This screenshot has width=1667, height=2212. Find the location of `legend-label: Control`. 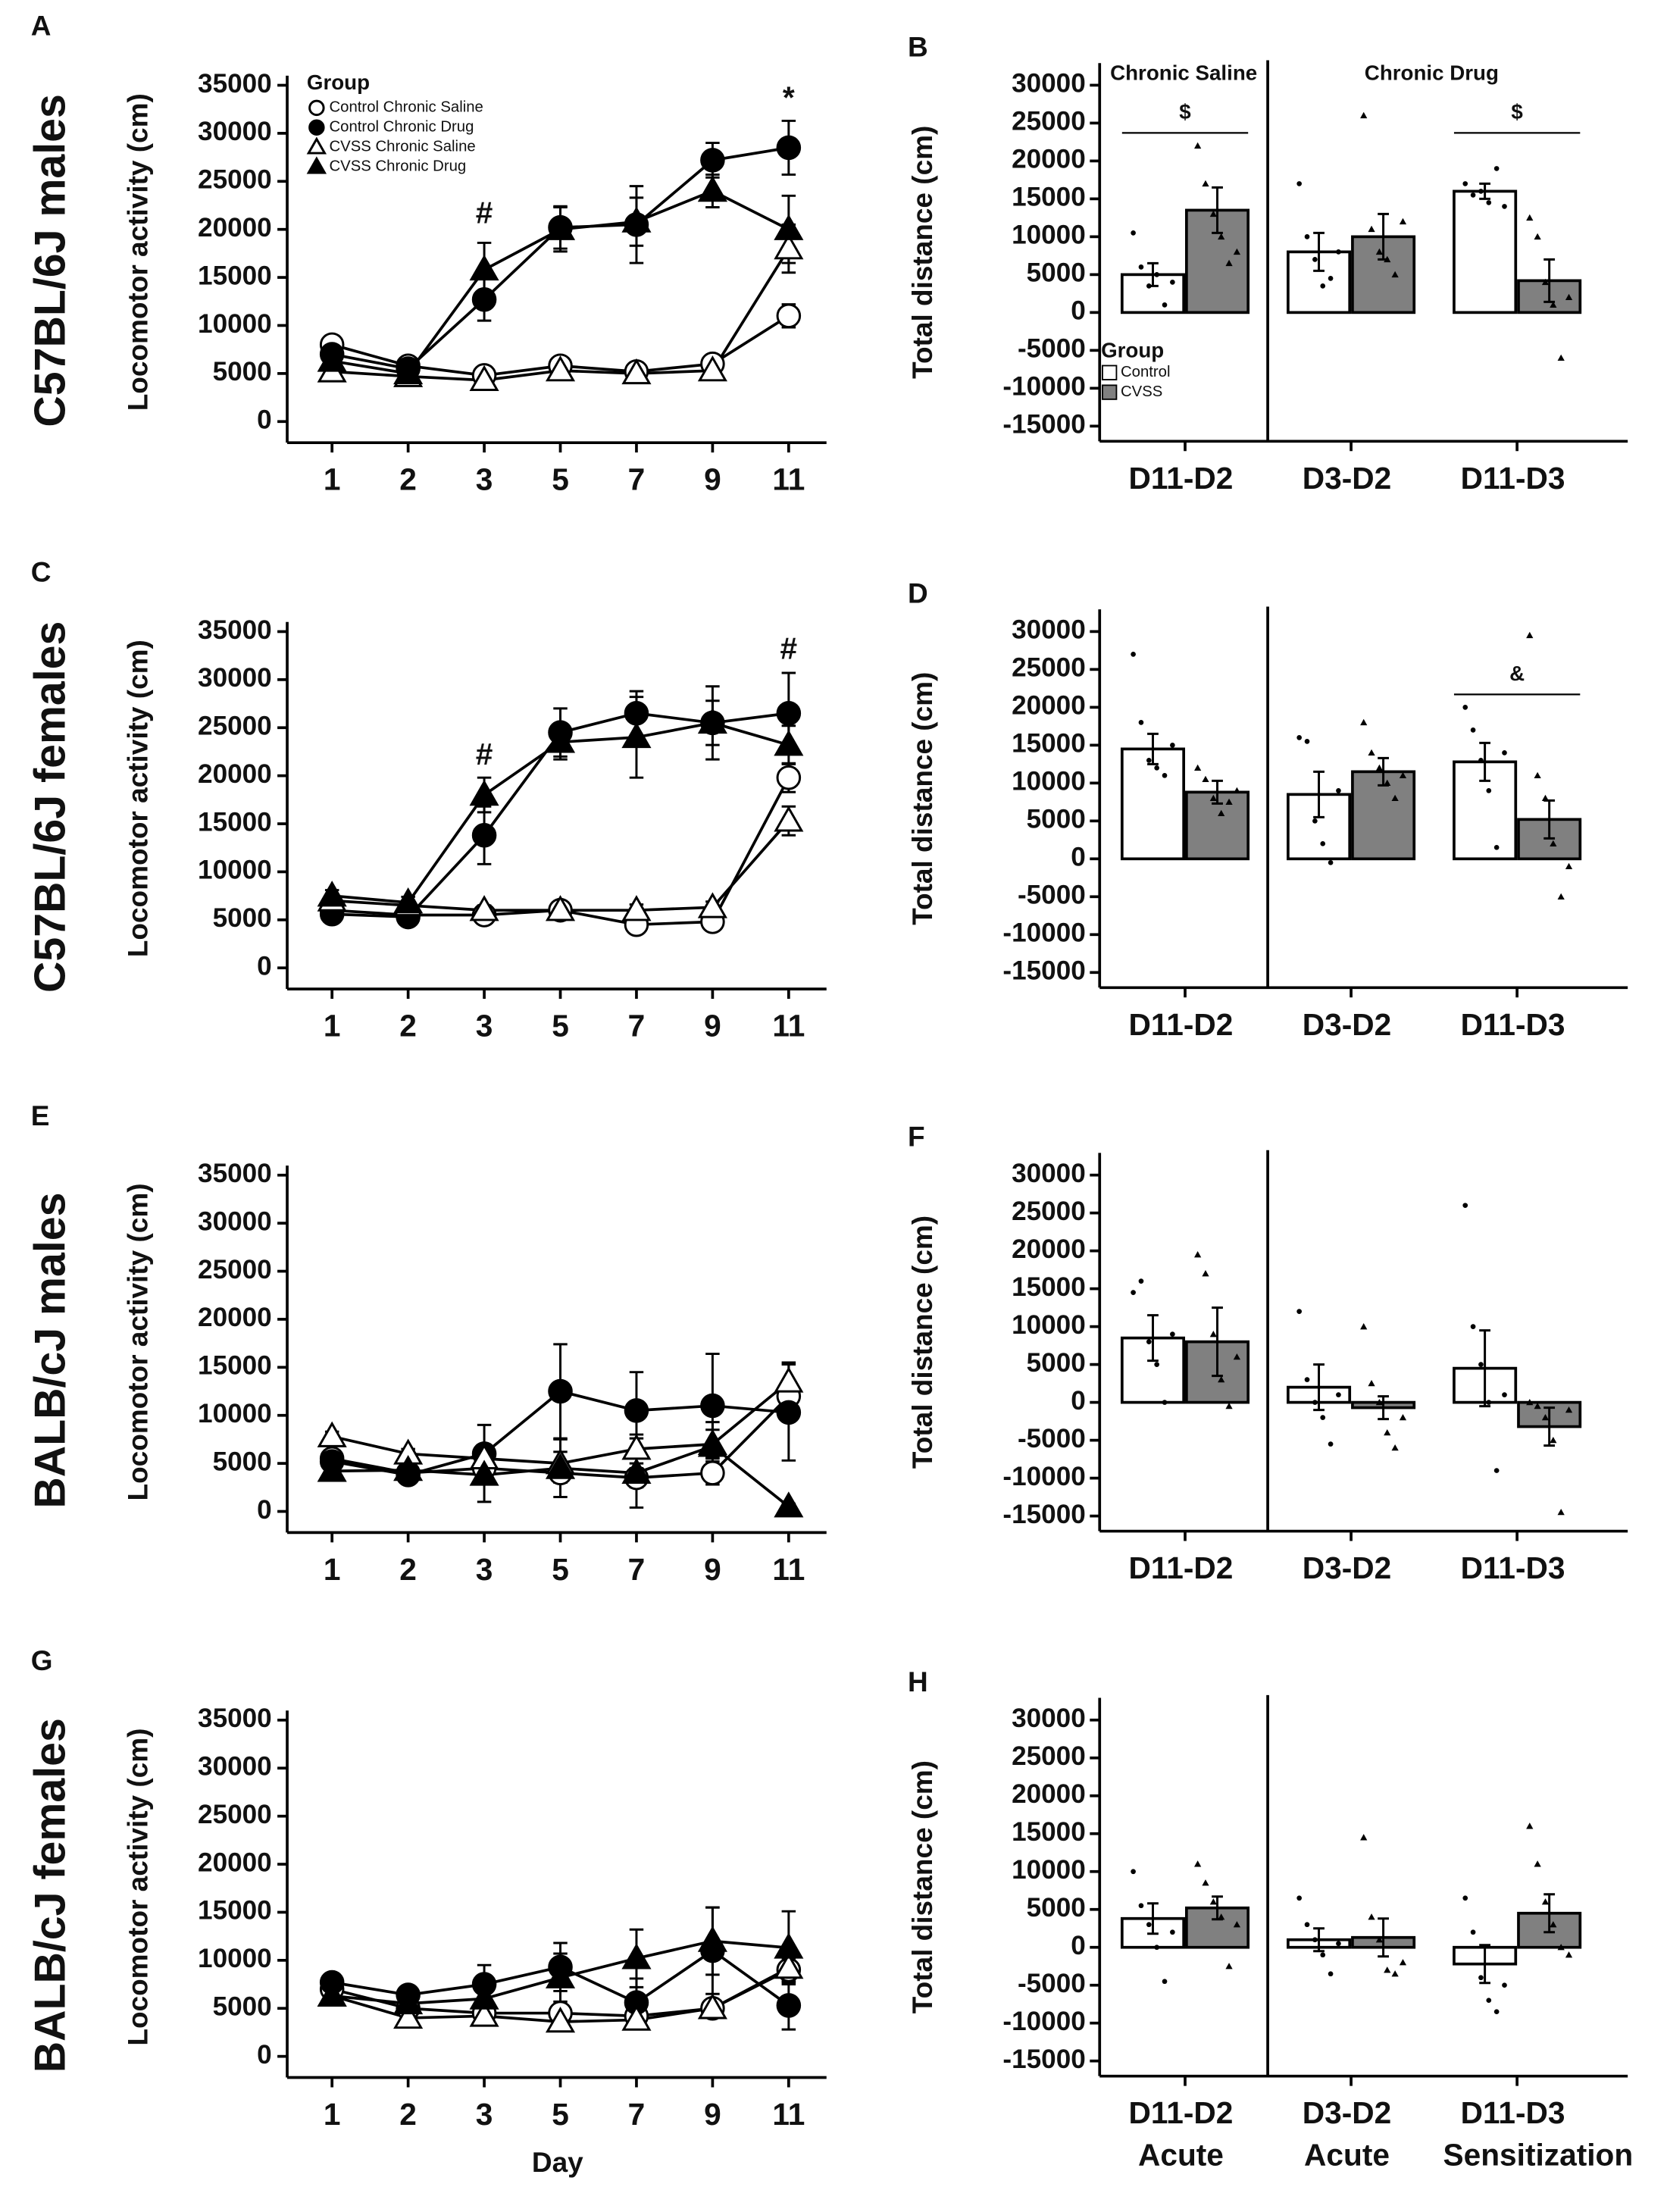

legend-label: Control is located at coordinates (1146, 372).